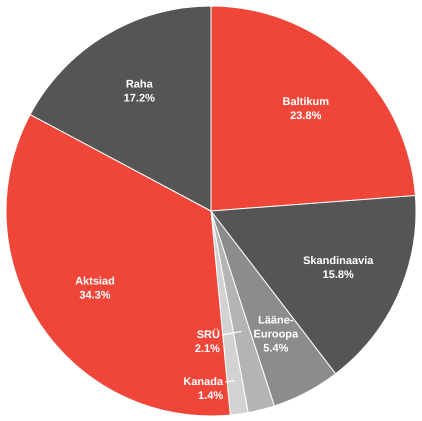  Describe the element at coordinates (306, 116) in the screenshot. I see `data-label: 23.8%` at that location.